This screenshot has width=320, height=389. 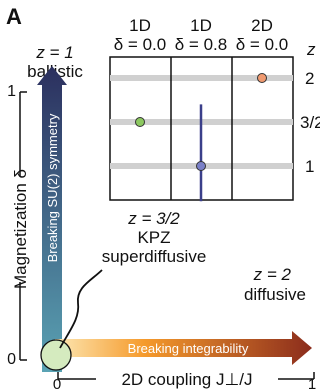 What do you see at coordinates (20, 229) in the screenshot?
I see `vertical-axis-label: Magnetization δ` at bounding box center [20, 229].